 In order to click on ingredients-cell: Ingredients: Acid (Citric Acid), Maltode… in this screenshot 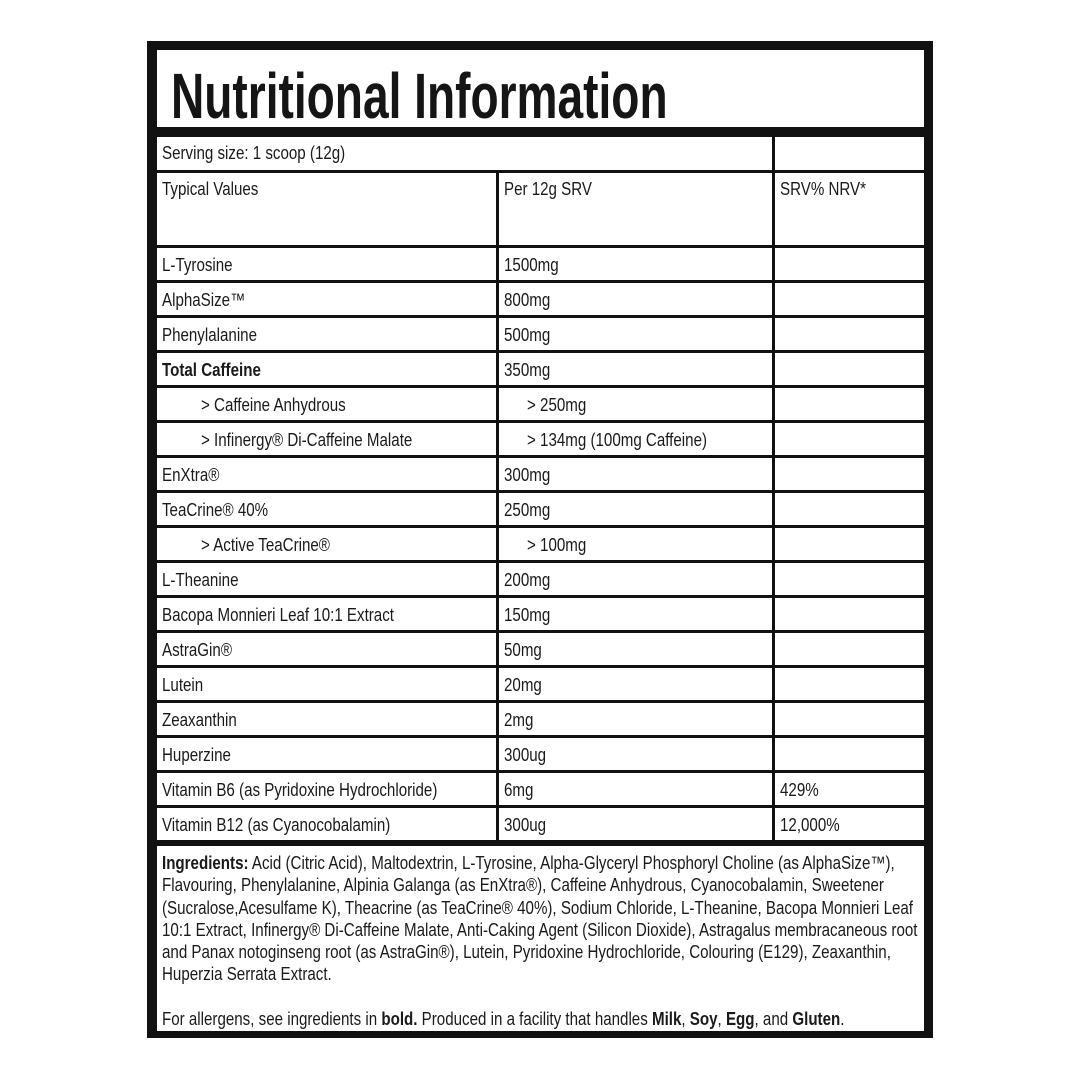, I will do `click(540, 938)`.